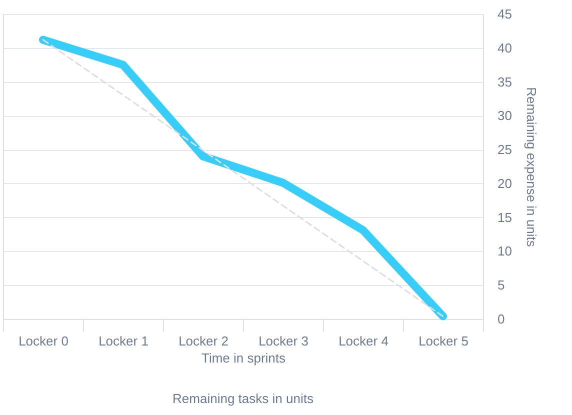  What do you see at coordinates (505, 48) in the screenshot?
I see `y-tick-label: 40` at bounding box center [505, 48].